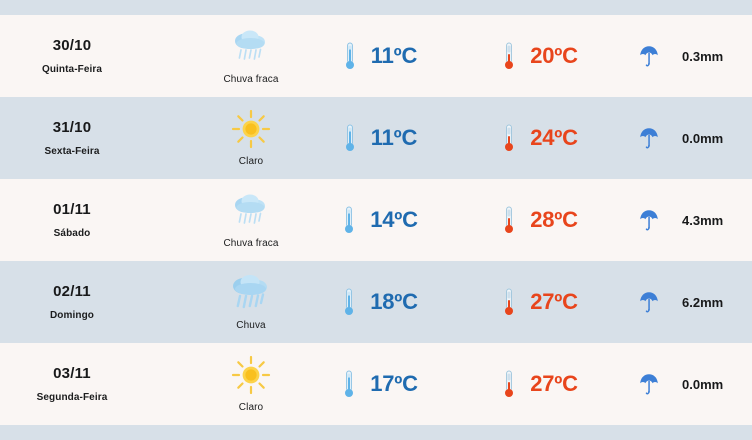  I want to click on condition-cell: Chuva, so click(225, 302).